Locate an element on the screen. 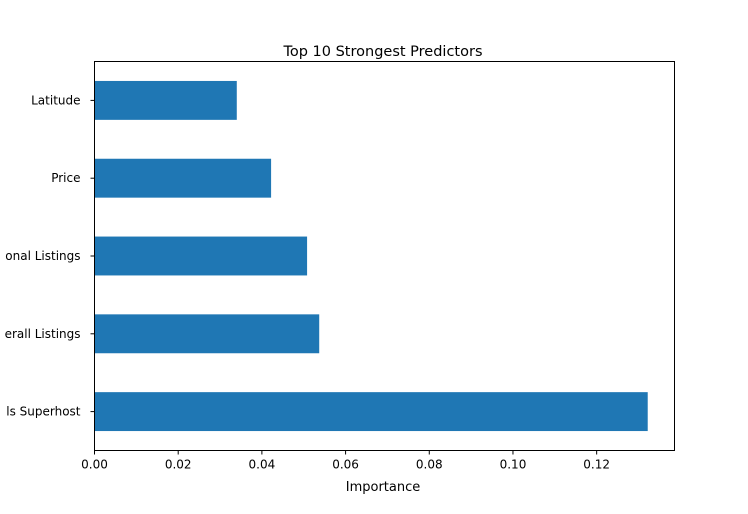 This screenshot has height=514, width=748. x-tick-label: 0.10 is located at coordinates (513, 465).